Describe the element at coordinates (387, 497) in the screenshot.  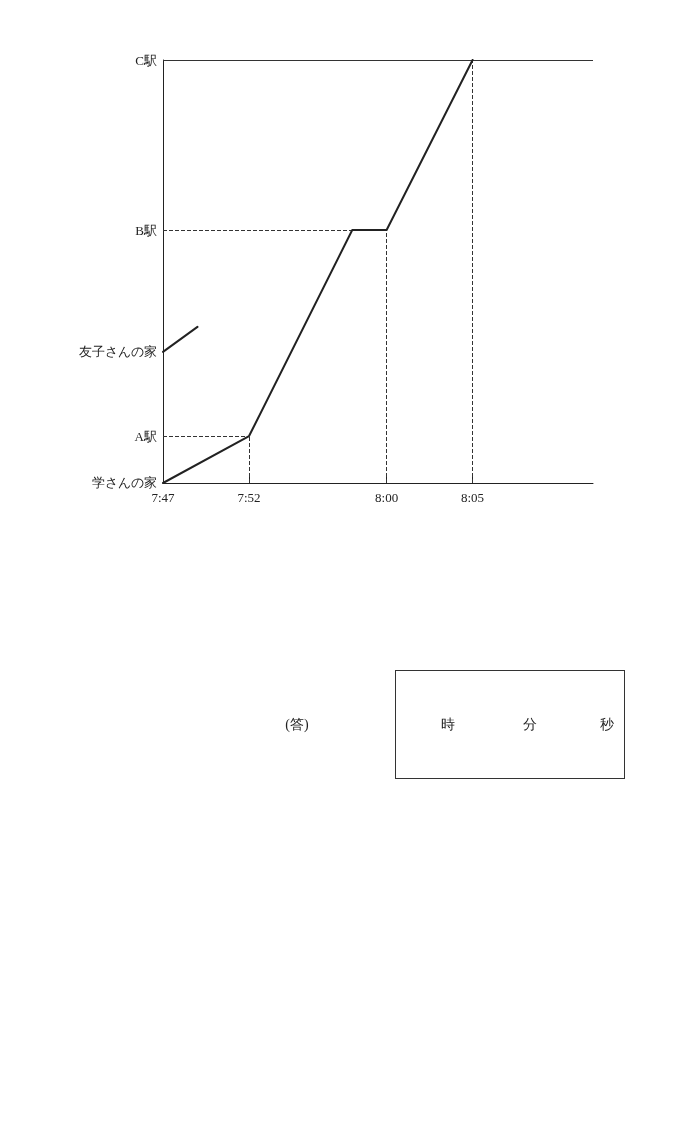
I see `x-tick-label: 8:00` at that location.